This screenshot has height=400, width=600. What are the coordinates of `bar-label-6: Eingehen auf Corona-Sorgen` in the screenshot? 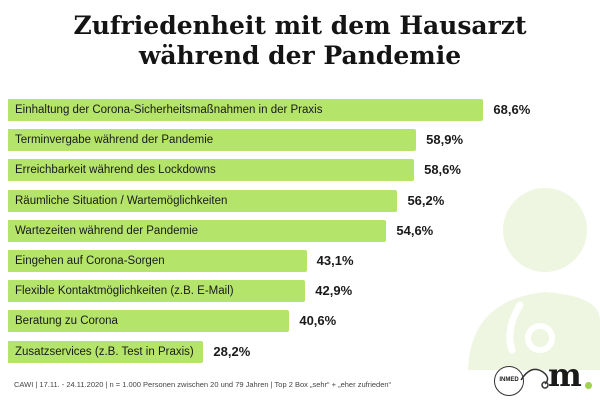 It's located at (90, 261).